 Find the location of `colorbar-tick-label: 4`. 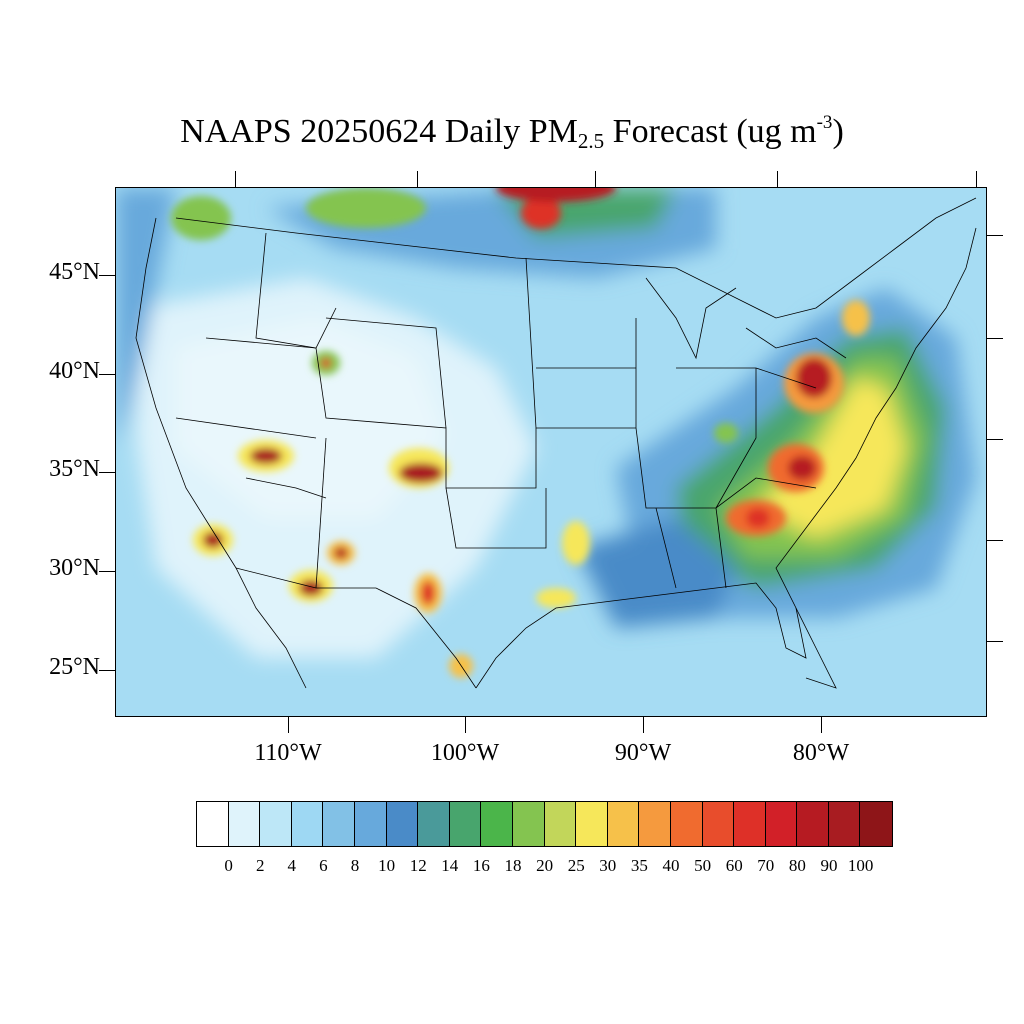

colorbar-tick-label: 4 is located at coordinates (292, 865).